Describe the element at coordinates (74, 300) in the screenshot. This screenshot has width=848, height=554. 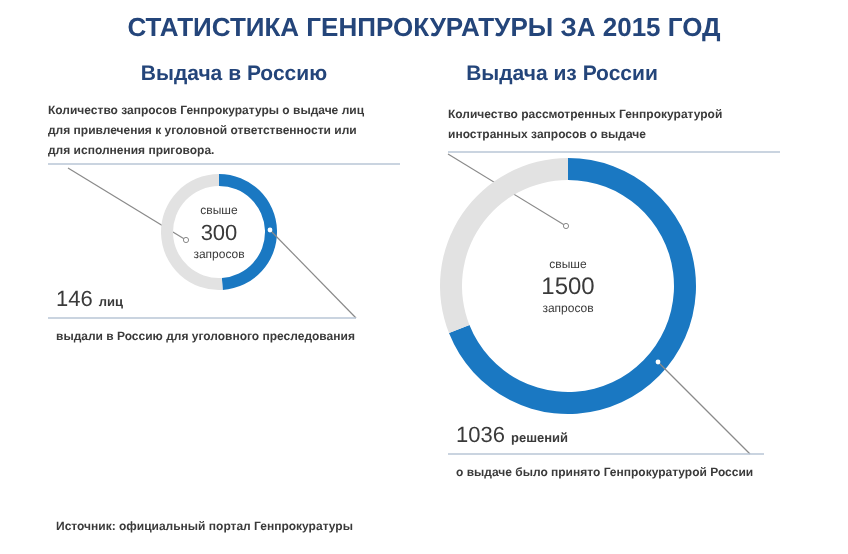
I see `text: 146` at that location.